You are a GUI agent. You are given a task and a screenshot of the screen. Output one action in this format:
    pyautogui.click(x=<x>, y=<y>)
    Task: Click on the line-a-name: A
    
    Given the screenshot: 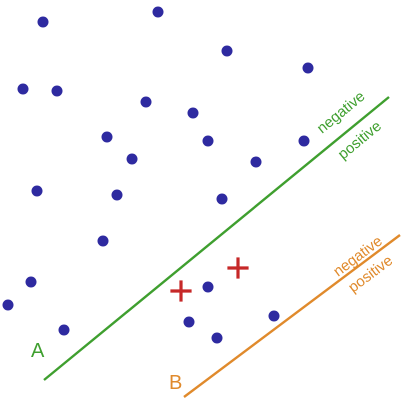 What is the action you would take?
    pyautogui.click(x=38, y=351)
    